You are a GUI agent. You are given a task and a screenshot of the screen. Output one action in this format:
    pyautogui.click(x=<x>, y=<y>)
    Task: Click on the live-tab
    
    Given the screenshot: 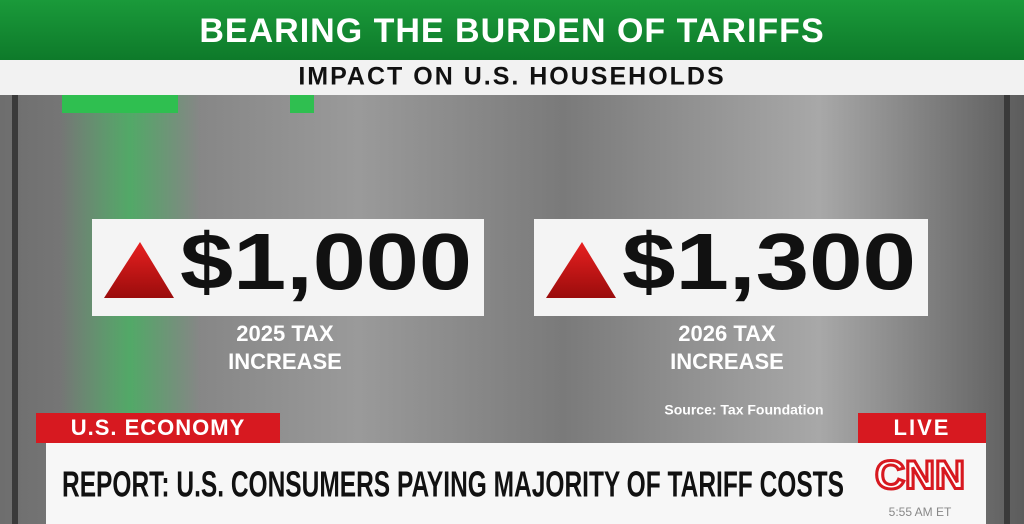 What is the action you would take?
    pyautogui.click(x=922, y=428)
    